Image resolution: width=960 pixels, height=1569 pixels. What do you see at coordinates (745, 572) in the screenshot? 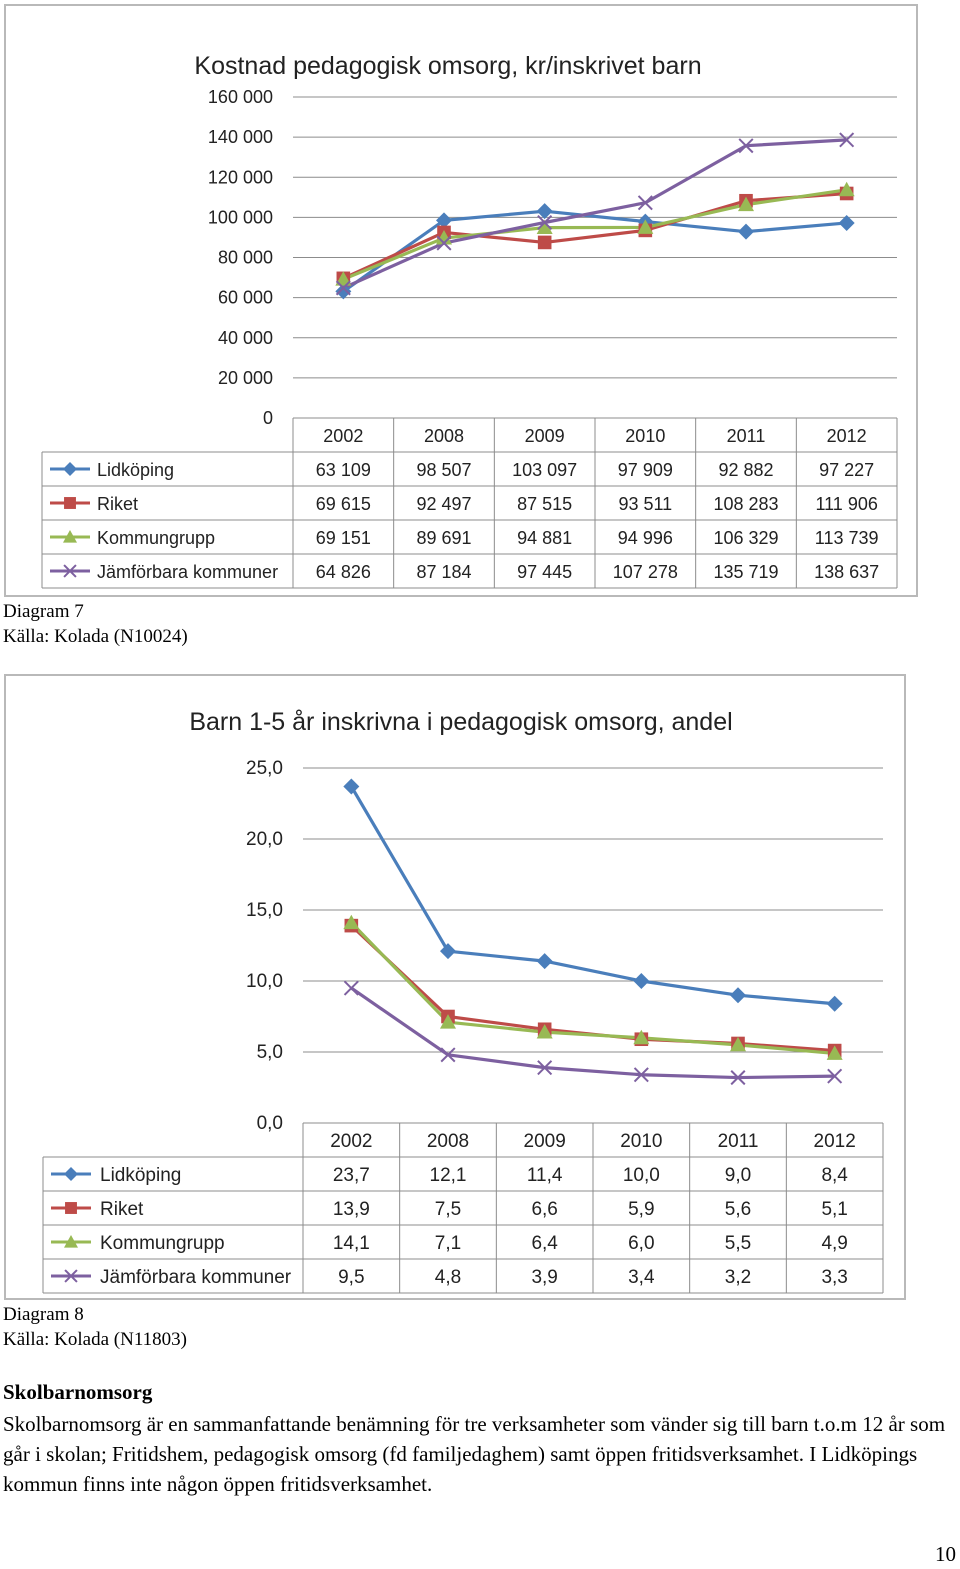
I see `cost-chart-table-cell: 135 719` at bounding box center [745, 572].